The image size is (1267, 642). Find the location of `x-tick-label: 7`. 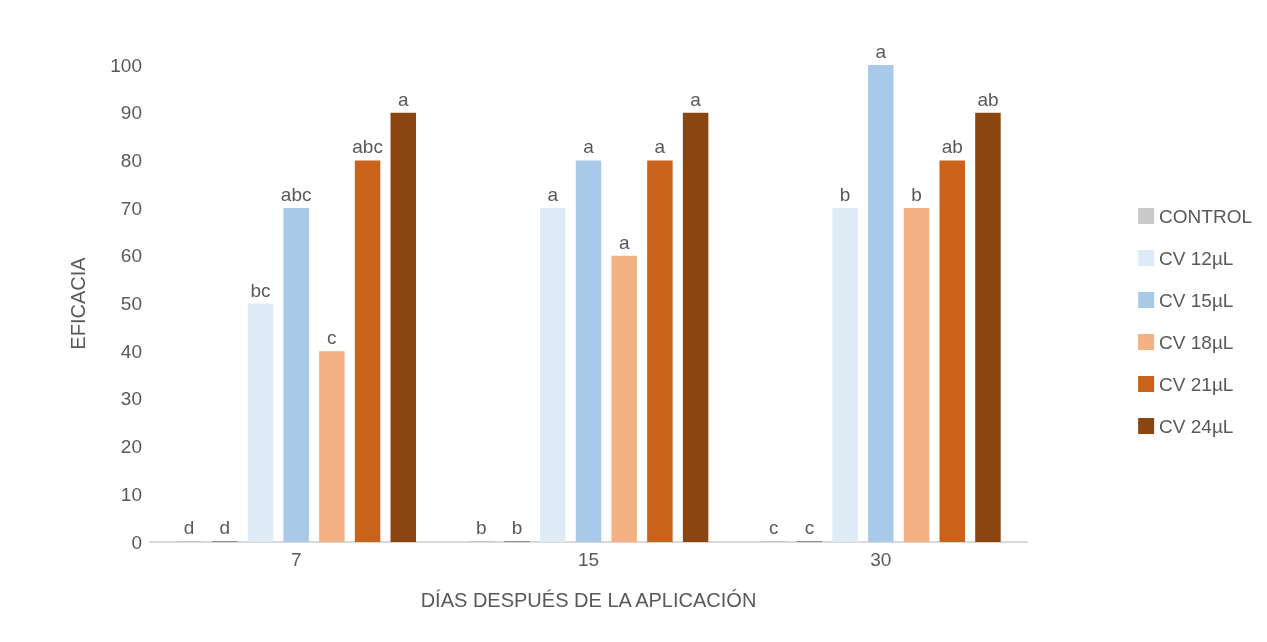

x-tick-label: 7 is located at coordinates (296, 559).